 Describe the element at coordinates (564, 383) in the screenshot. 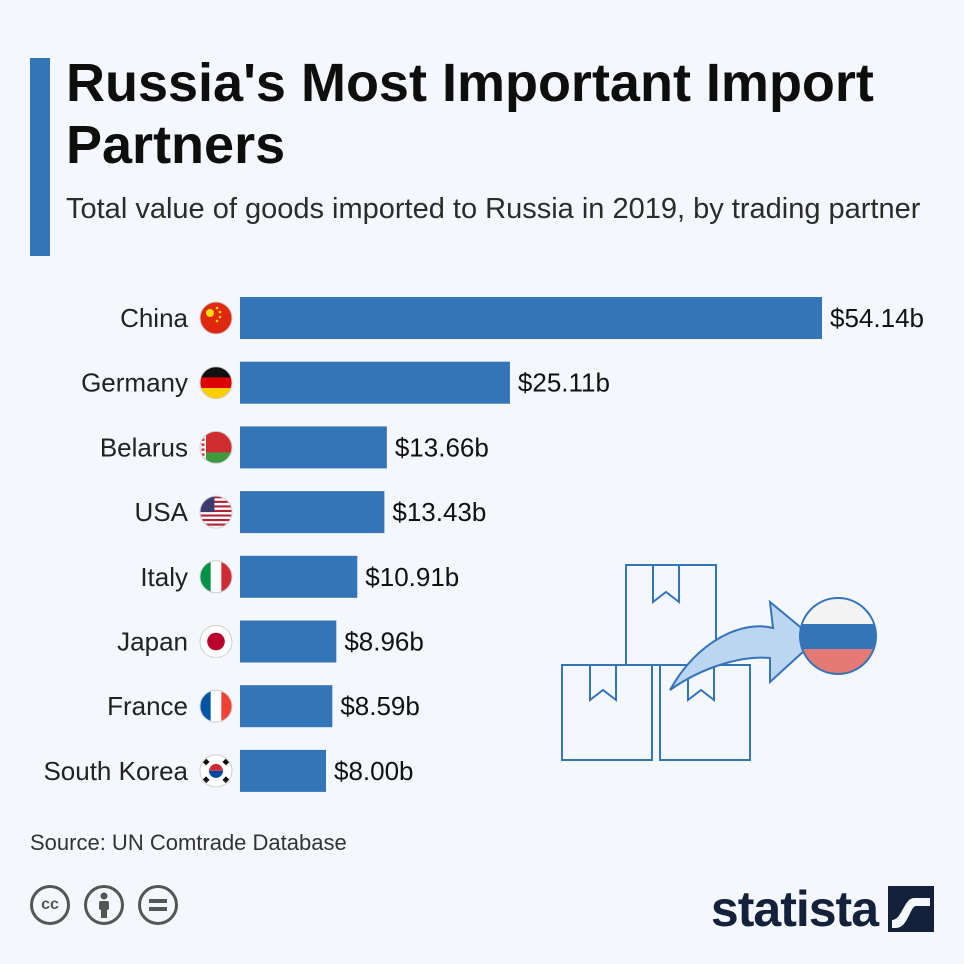

I see `value-label: $25.11b` at that location.